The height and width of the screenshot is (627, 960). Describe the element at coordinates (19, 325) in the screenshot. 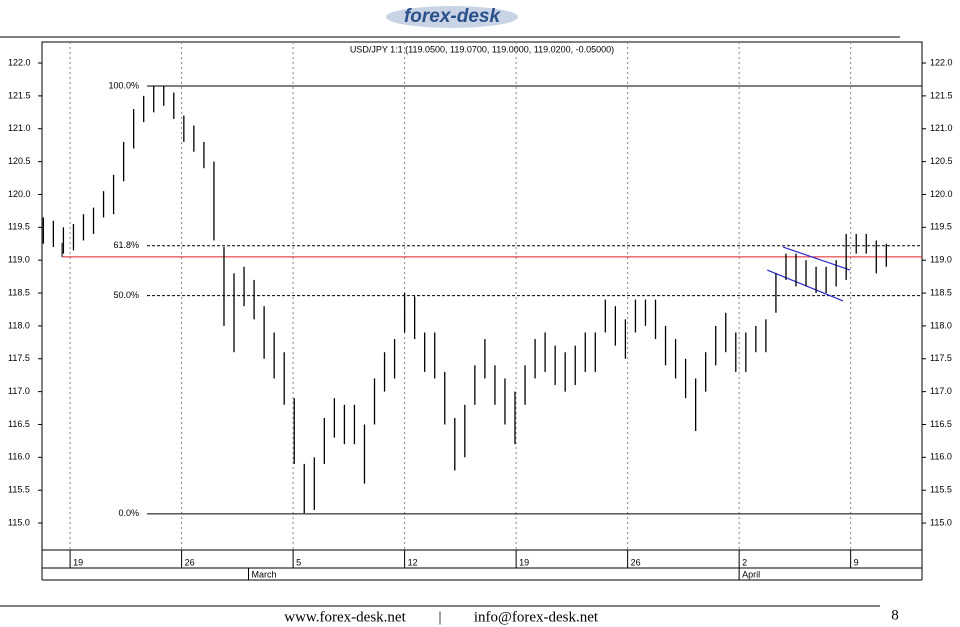

I see `y-tick-label: 118.0` at that location.